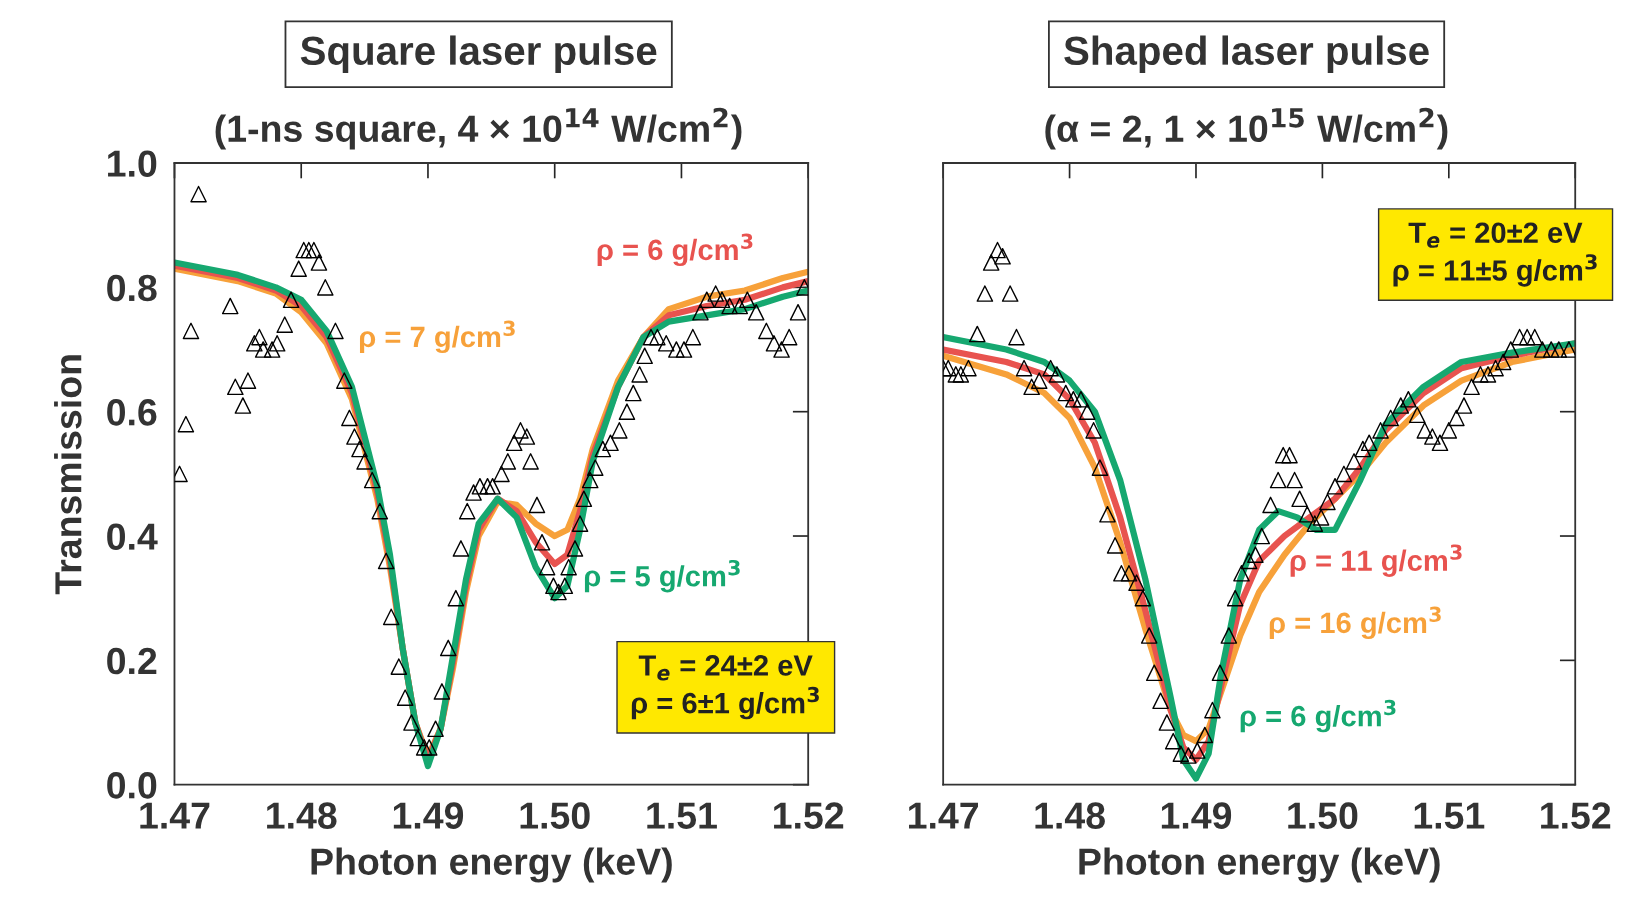  Describe the element at coordinates (725, 687) in the screenshot. I see `annotation: T$_{e}$ = 24±2 eV ρ = 6±1 g/cm$^{3}$` at that location.